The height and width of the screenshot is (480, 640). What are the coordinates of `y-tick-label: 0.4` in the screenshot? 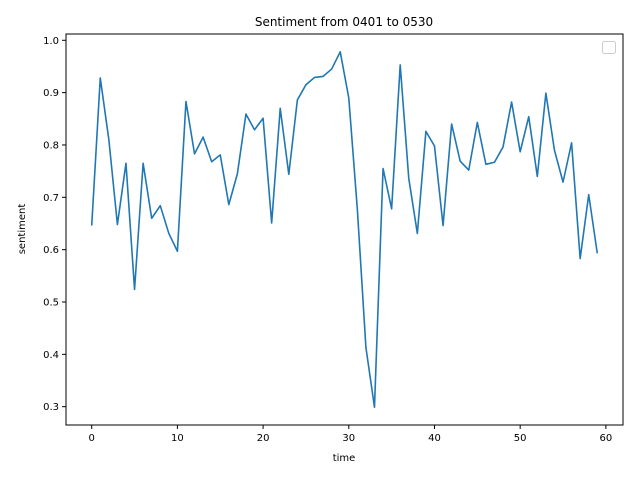 It's located at (51, 355).